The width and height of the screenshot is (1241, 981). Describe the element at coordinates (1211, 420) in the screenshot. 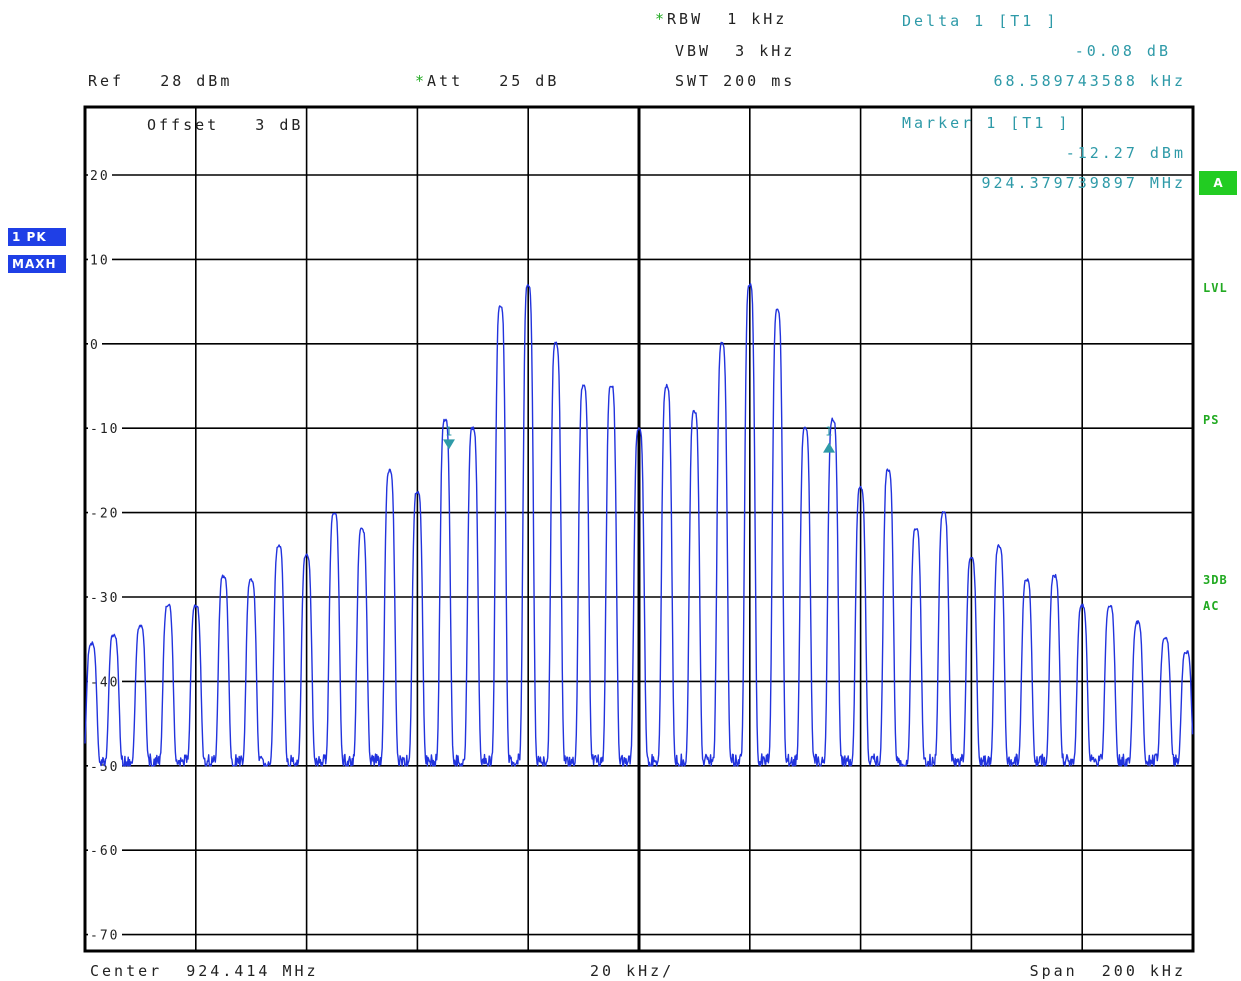

I see `status-ps: PS` at that location.